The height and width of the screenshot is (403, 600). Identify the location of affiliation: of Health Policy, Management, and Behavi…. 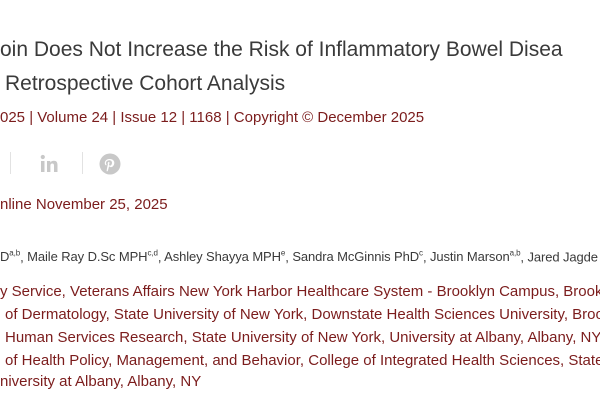
(302, 360).